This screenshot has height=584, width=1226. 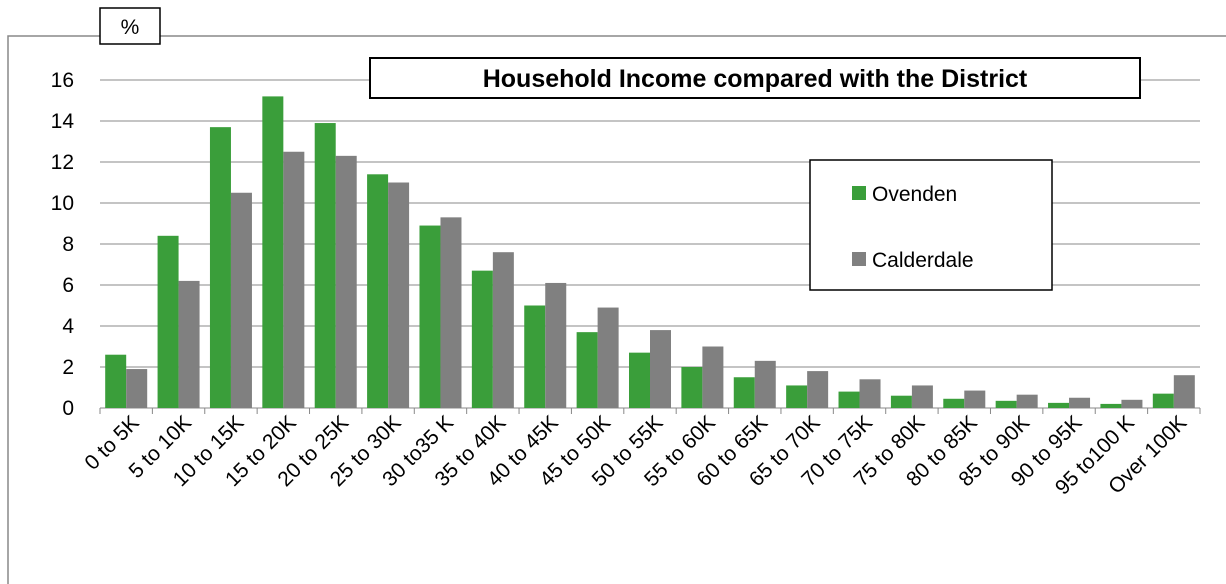 What do you see at coordinates (923, 260) in the screenshot?
I see `legend-label: Calderdale` at bounding box center [923, 260].